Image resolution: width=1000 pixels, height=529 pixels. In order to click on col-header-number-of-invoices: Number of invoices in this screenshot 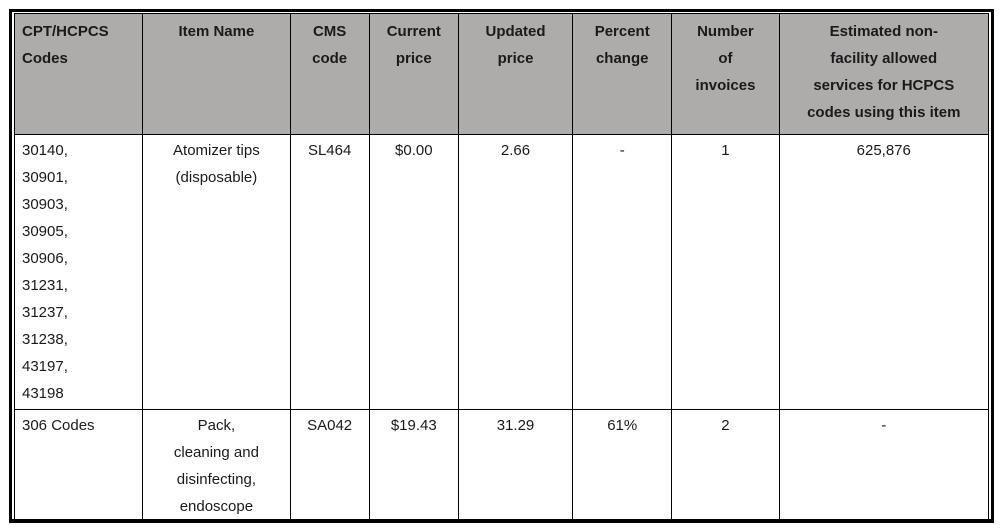, I will do `click(725, 74)`.